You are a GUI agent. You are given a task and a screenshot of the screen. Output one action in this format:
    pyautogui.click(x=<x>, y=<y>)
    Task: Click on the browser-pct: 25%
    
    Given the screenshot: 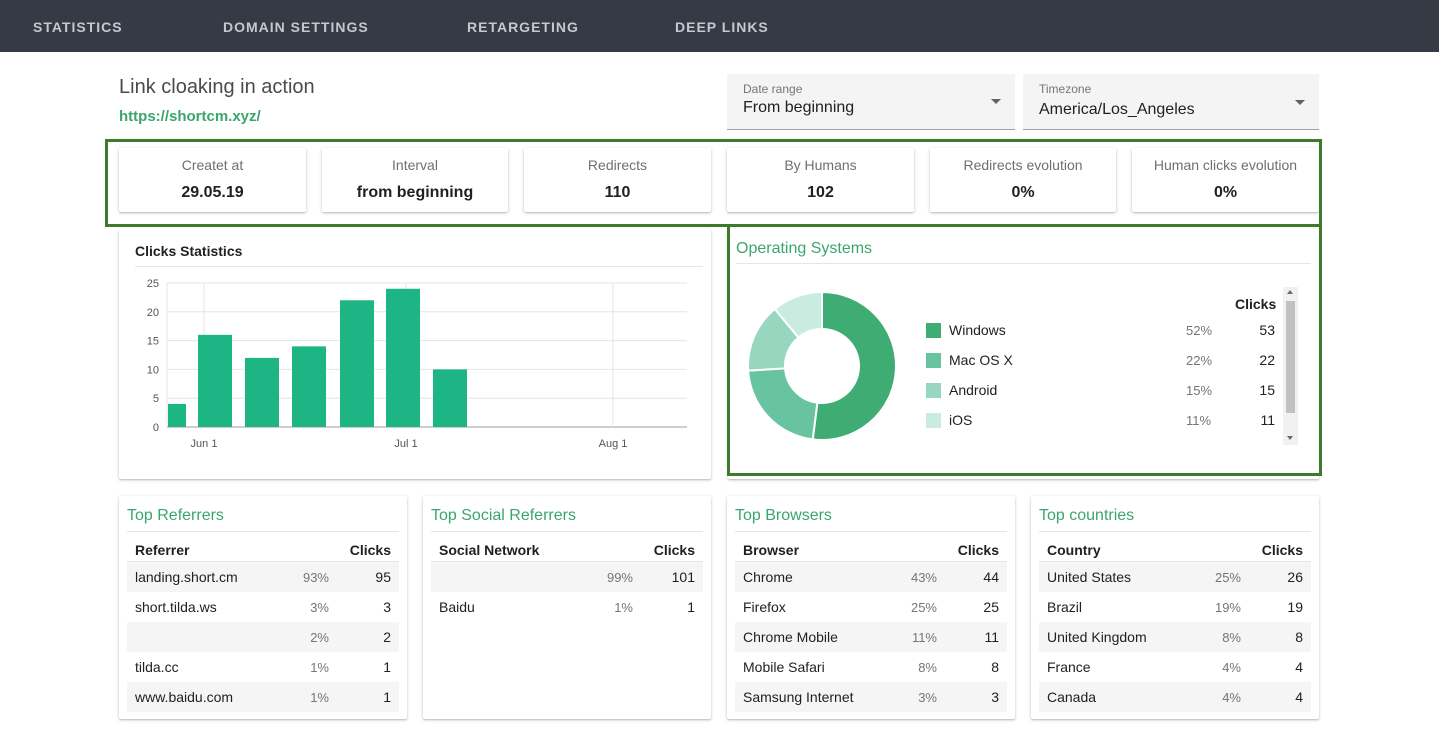 What is the action you would take?
    pyautogui.click(x=923, y=607)
    